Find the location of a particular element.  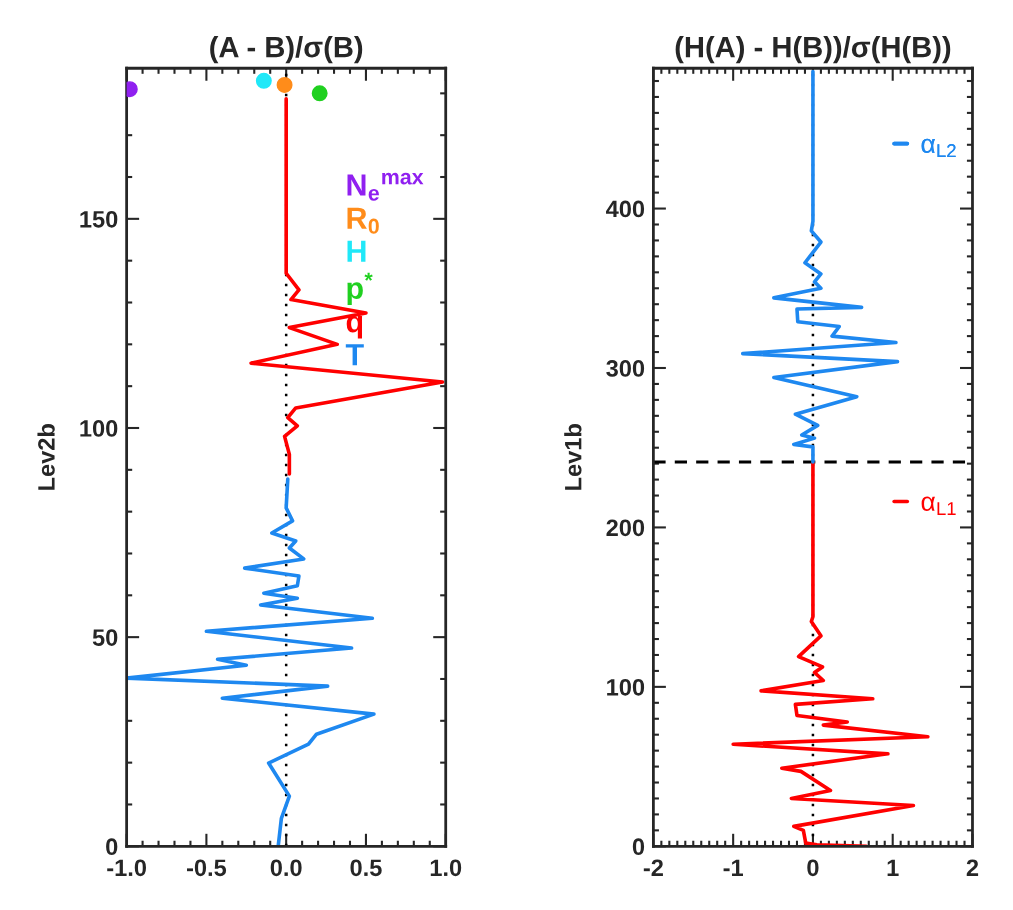

x-tick-label: 0.0 is located at coordinates (286, 868).